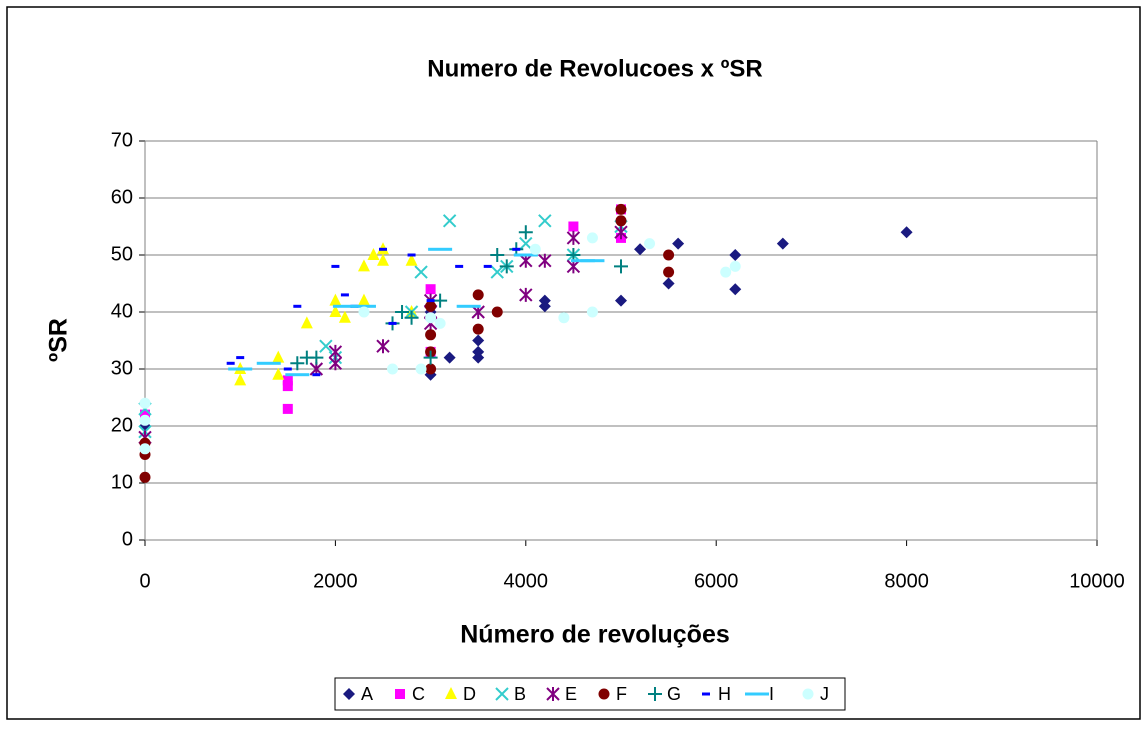 The width and height of the screenshot is (1148, 733). Describe the element at coordinates (127, 539) in the screenshot. I see `y-tick-label: 0` at that location.